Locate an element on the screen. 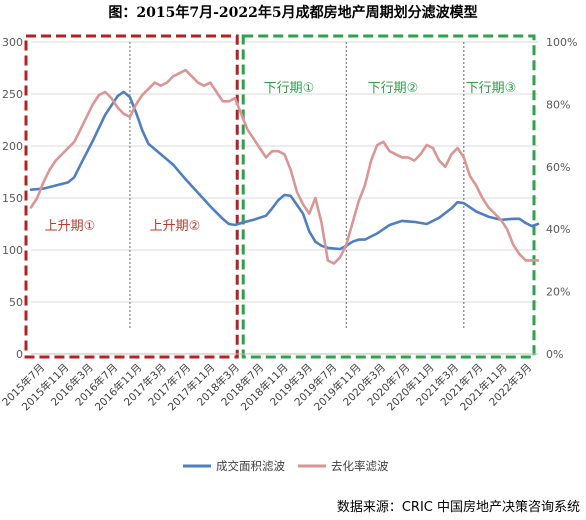 This screenshot has height=520, width=586. legend-label: 成交面积滤波 is located at coordinates (250, 466).